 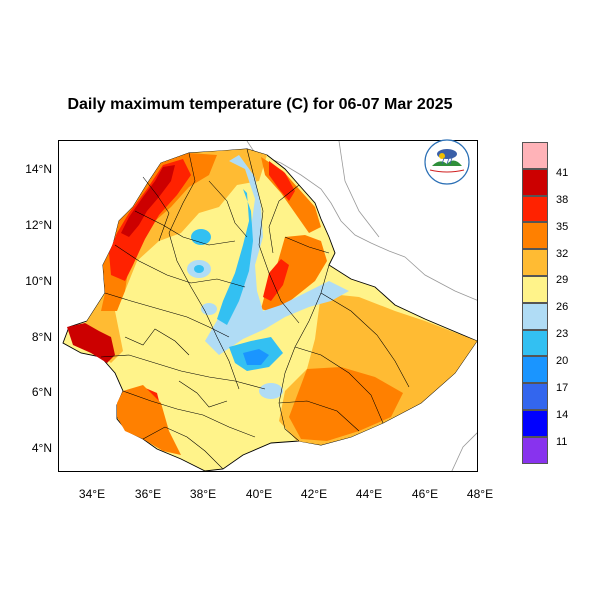 I want to click on colorbar-label-20: 20, so click(x=562, y=361).